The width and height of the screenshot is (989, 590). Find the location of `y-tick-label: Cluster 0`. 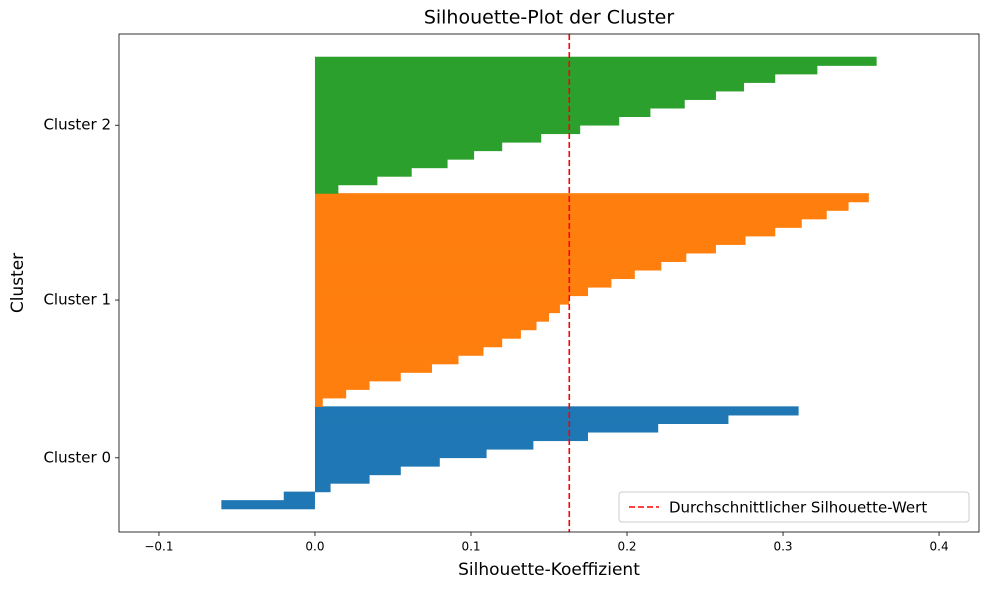

y-tick-label: Cluster 0 is located at coordinates (77, 457).